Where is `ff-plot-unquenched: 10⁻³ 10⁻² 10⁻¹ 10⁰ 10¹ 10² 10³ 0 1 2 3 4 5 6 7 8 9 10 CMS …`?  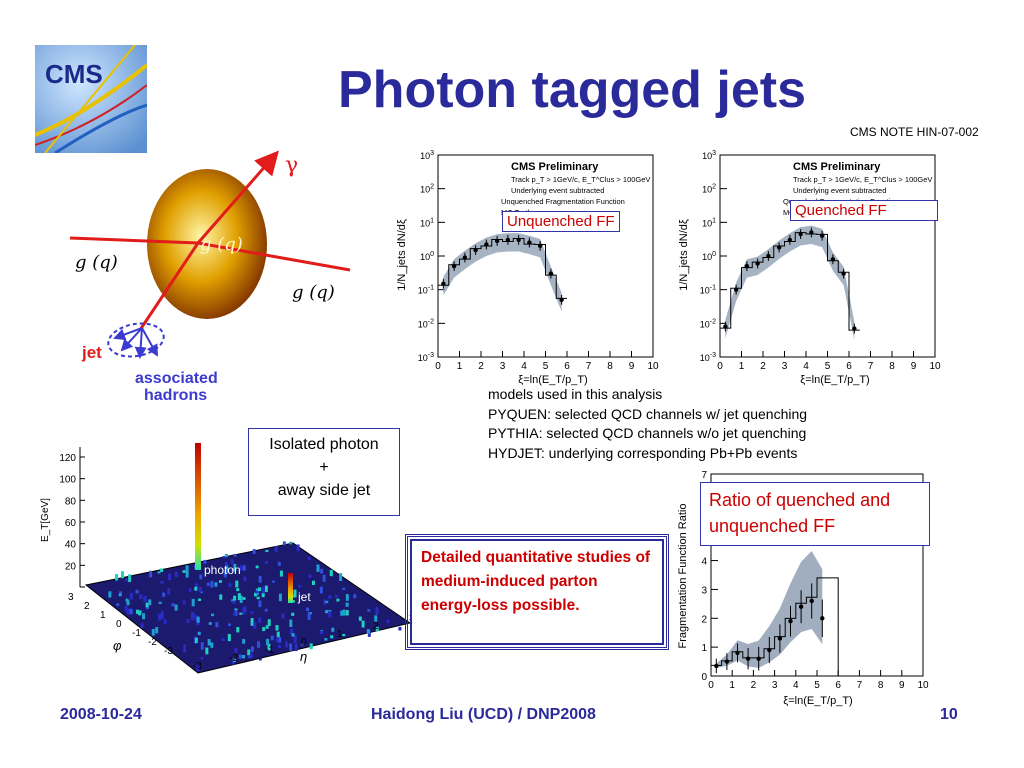 ff-plot-unquenched: 10⁻³ 10⁻² 10⁻¹ 10⁰ 10¹ 10² 10³ 0 1 2 3 4 5 6 7 8 9 10 CMS … is located at coordinates (528, 265).